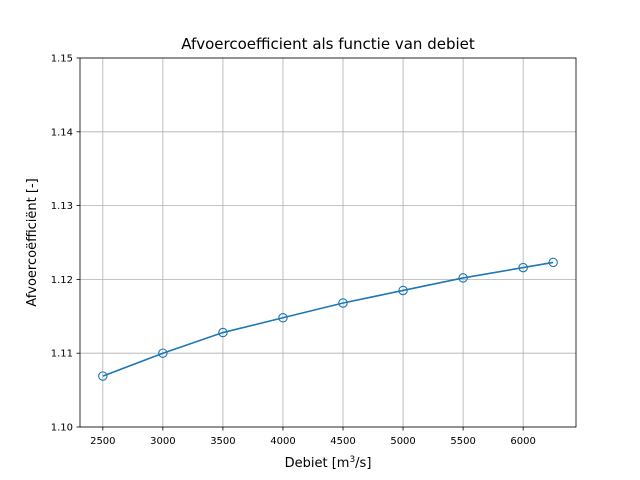 Image resolution: width=640 pixels, height=480 pixels. I want to click on y-tick-label: 1.10, so click(62, 428).